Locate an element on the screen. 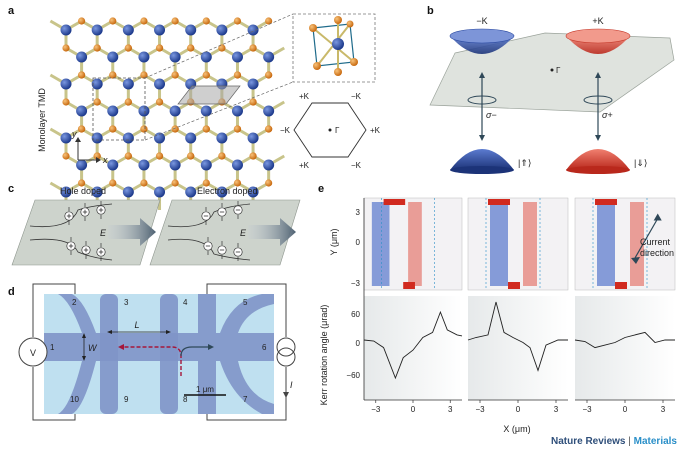  plus-k-valley-rim is located at coordinates (598, 36).